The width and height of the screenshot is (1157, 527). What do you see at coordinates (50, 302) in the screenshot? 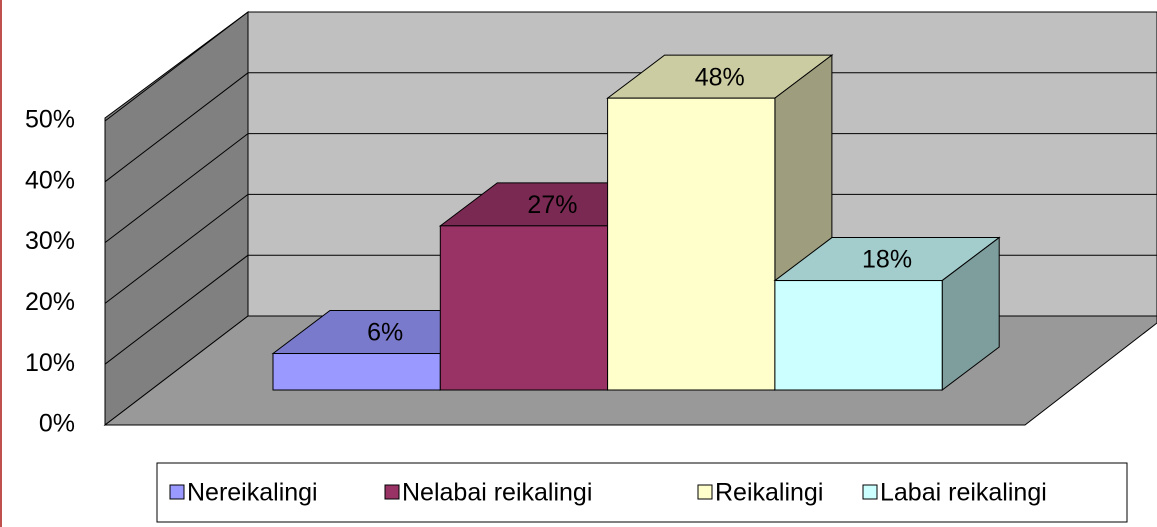
I see `y-tick-label: 20%` at bounding box center [50, 302].